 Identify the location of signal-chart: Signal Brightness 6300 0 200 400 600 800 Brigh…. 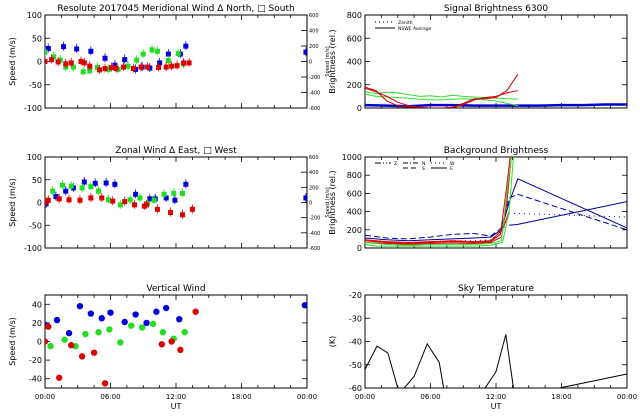
(478, 58).